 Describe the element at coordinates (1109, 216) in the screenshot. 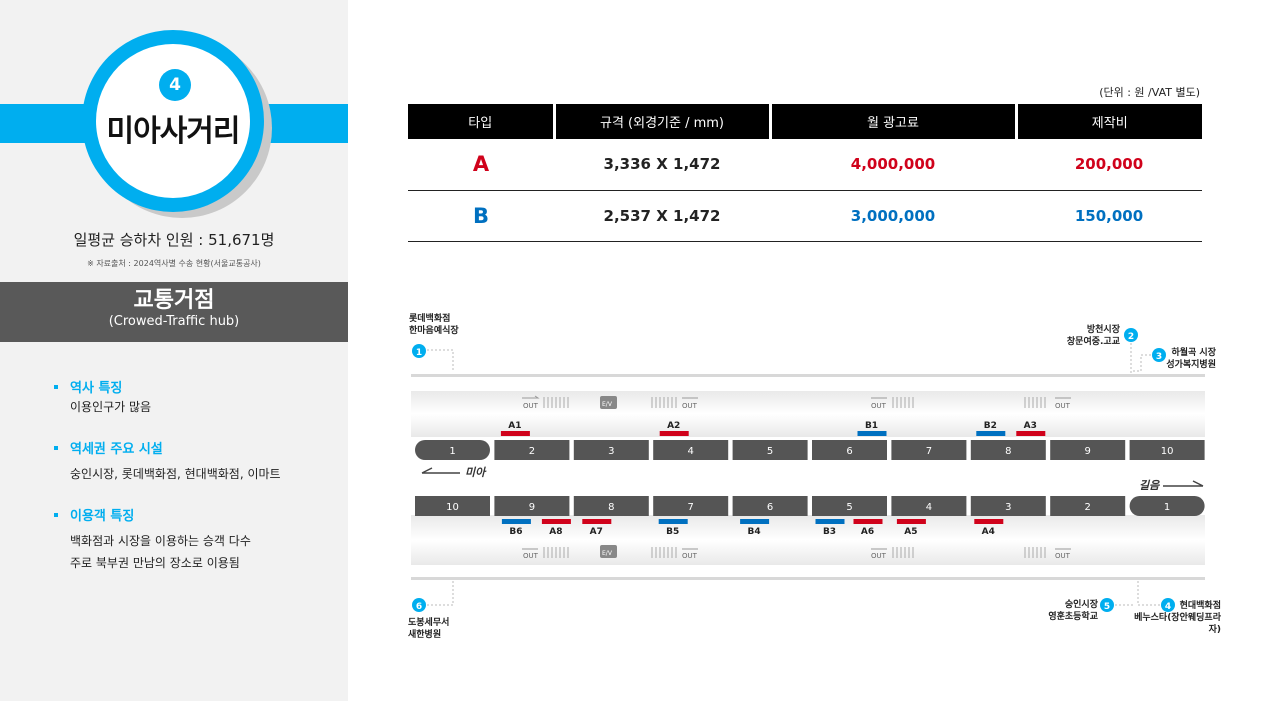

I see `production-cell: 150,000` at that location.